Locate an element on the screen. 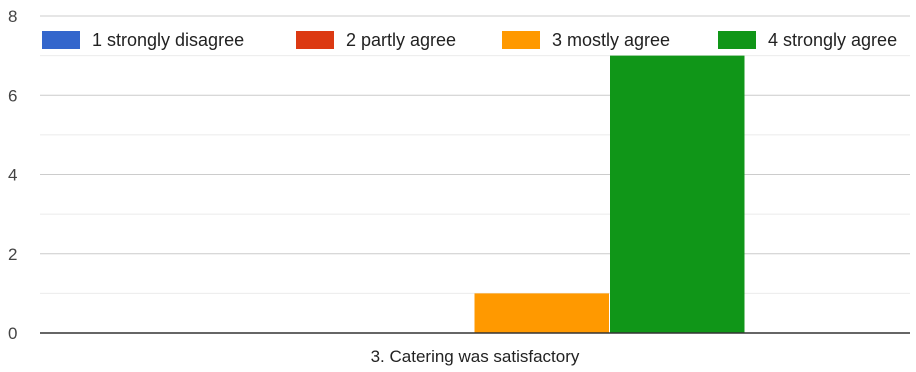  y-tick-label: 6 is located at coordinates (12, 95).